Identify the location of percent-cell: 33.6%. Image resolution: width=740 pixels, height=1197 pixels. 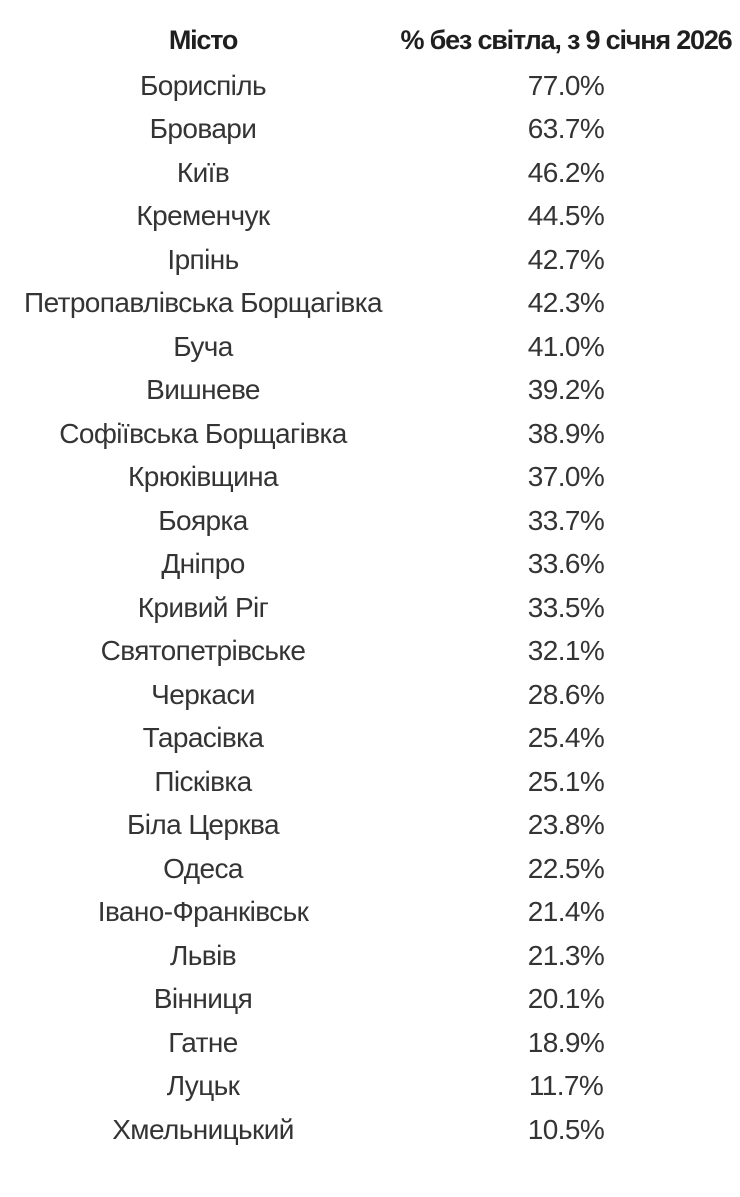
(566, 564).